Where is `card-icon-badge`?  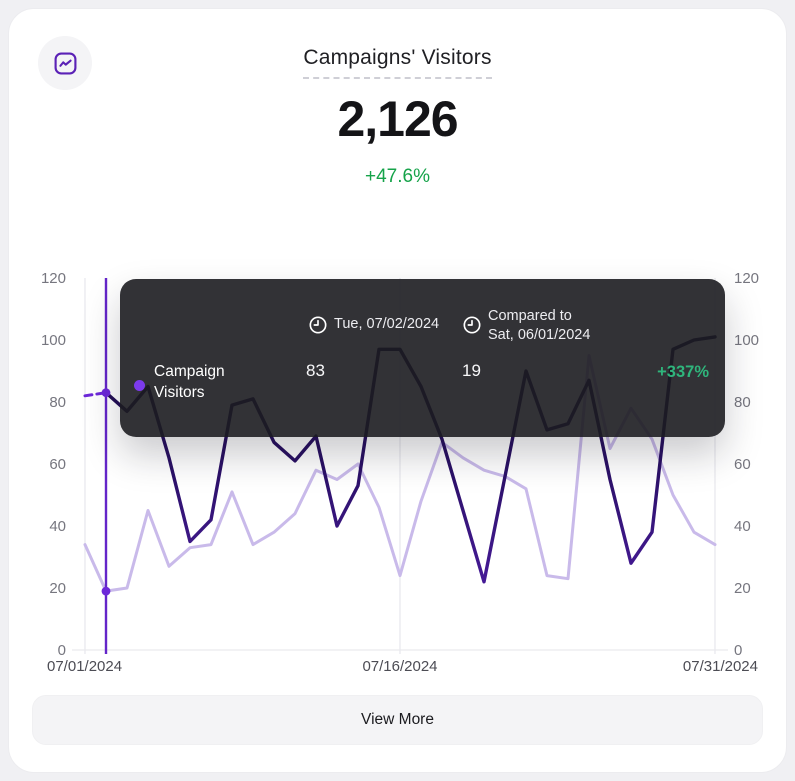 card-icon-badge is located at coordinates (65, 63).